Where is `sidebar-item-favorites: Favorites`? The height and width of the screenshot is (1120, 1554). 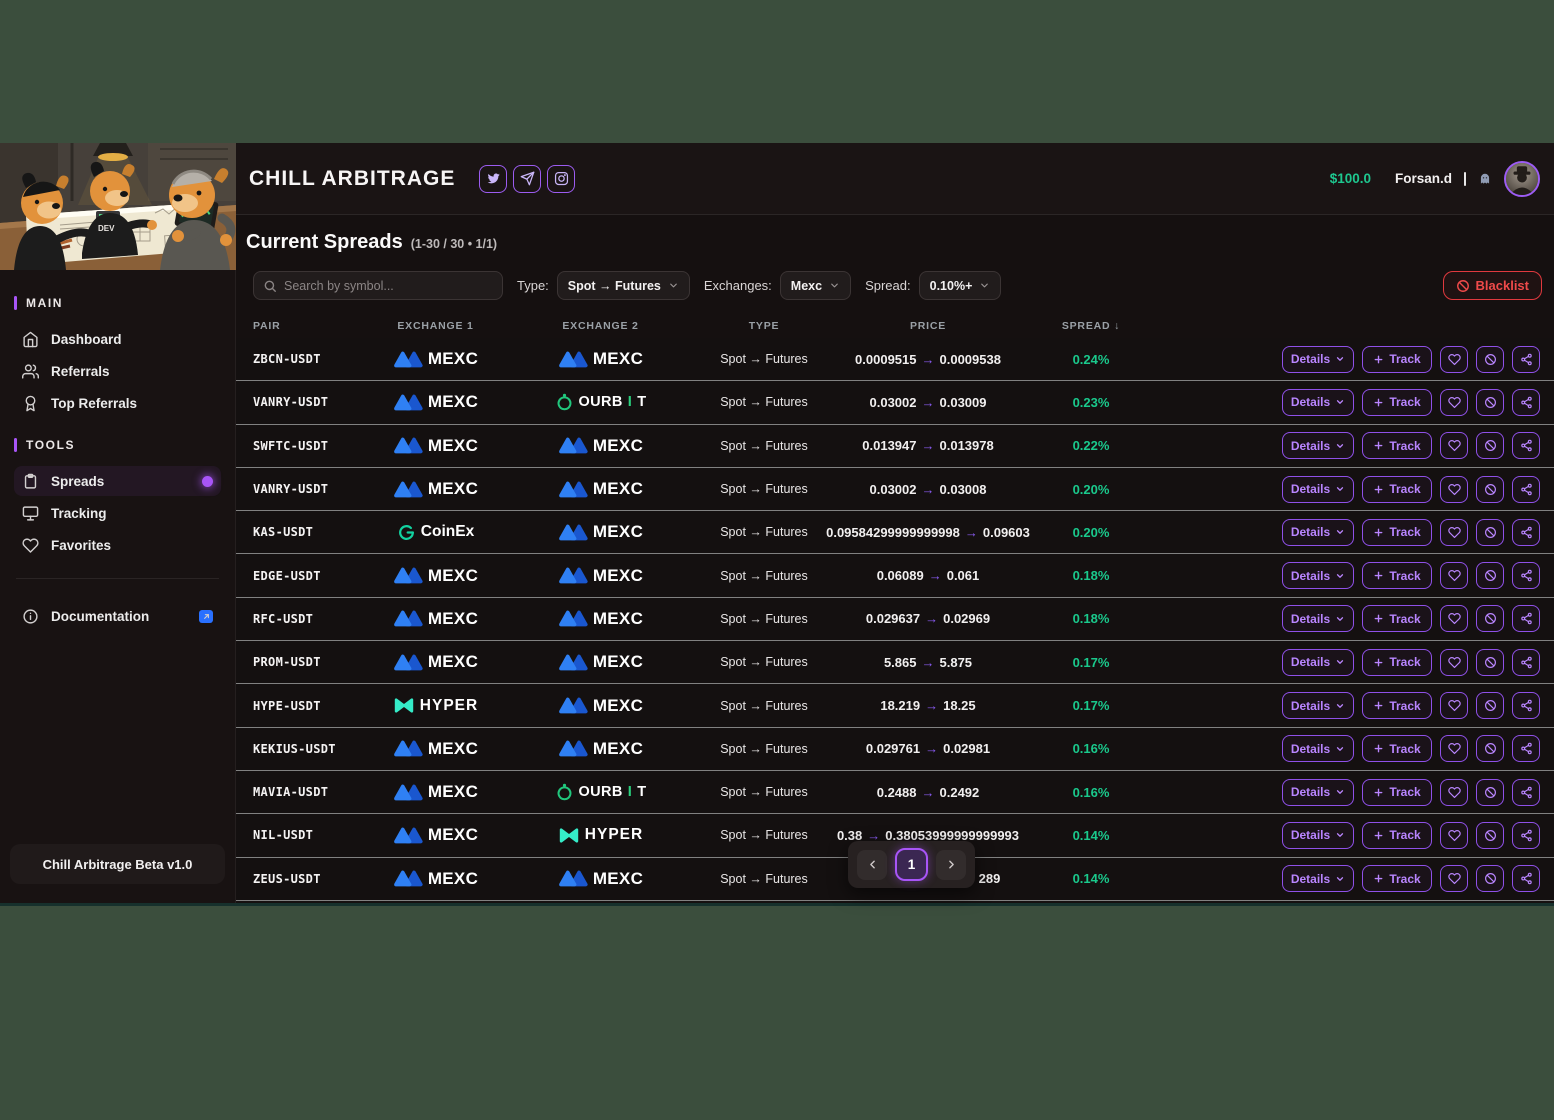 sidebar-item-favorites: Favorites is located at coordinates (117, 545).